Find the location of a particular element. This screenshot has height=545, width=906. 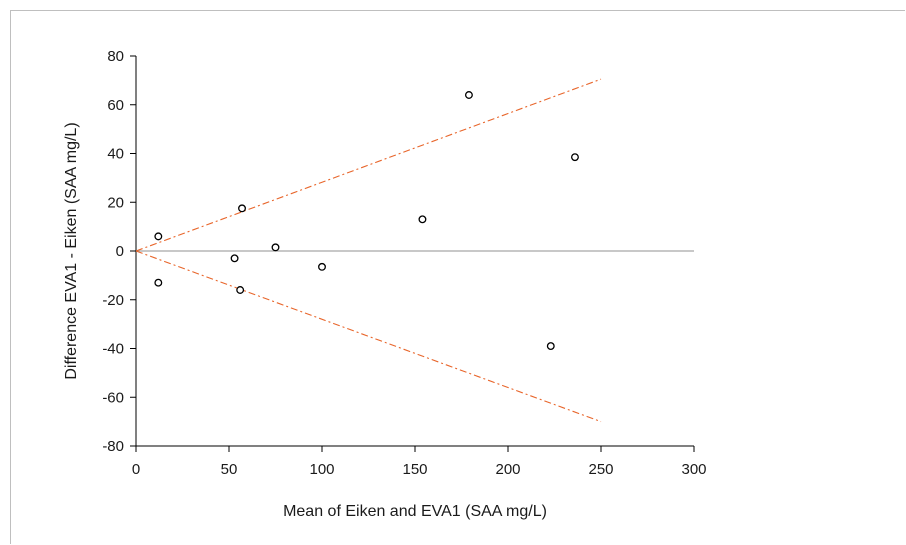

x-tick-label: 250 is located at coordinates (600, 469).